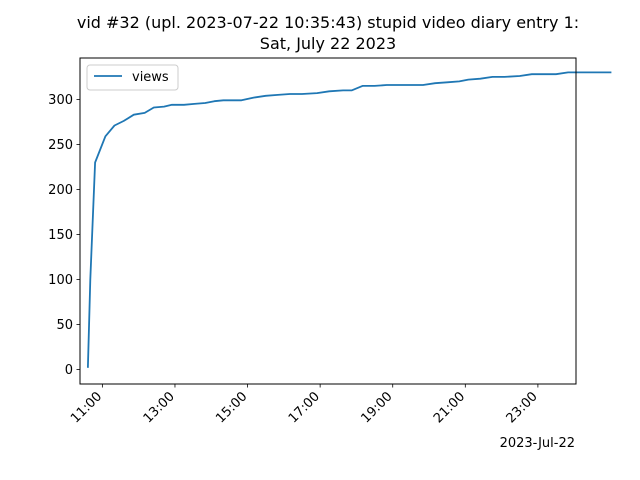  What do you see at coordinates (376, 407) in the screenshot?
I see `x-tick-label: 19:00` at bounding box center [376, 407].